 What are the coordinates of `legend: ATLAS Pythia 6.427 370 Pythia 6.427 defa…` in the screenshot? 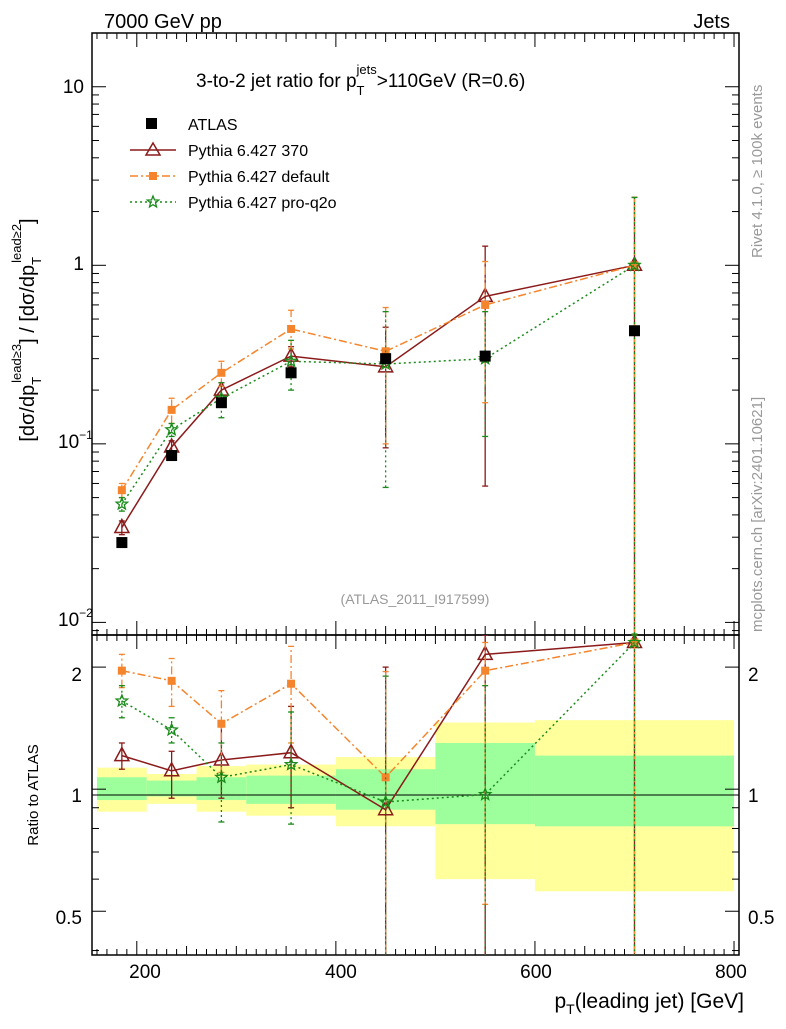 It's located at (233, 164).